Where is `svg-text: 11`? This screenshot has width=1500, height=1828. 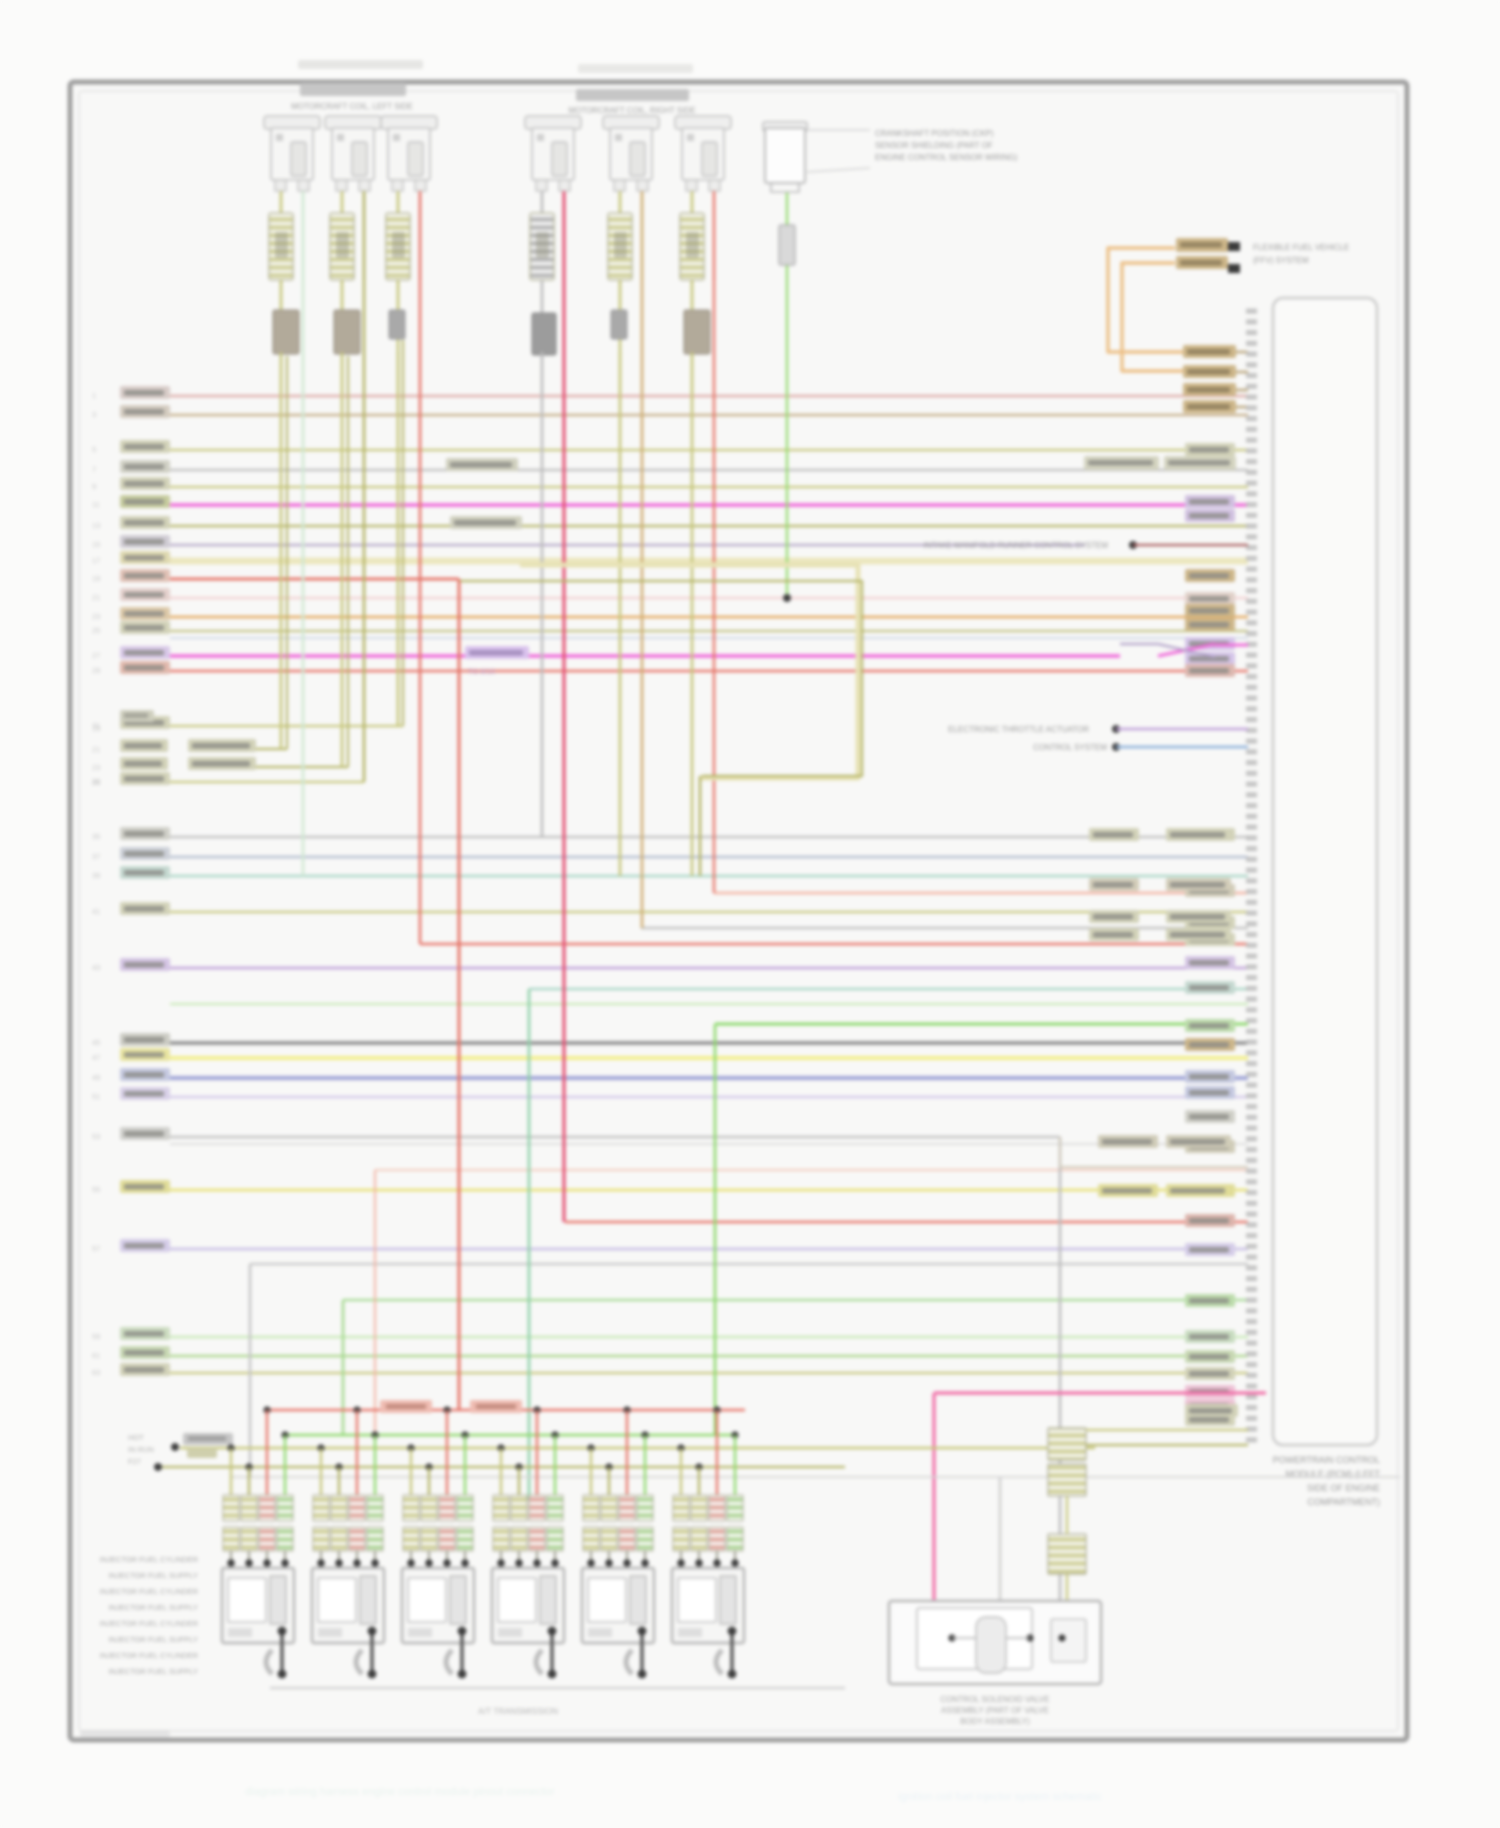
svg-text: 11 is located at coordinates (96, 504).